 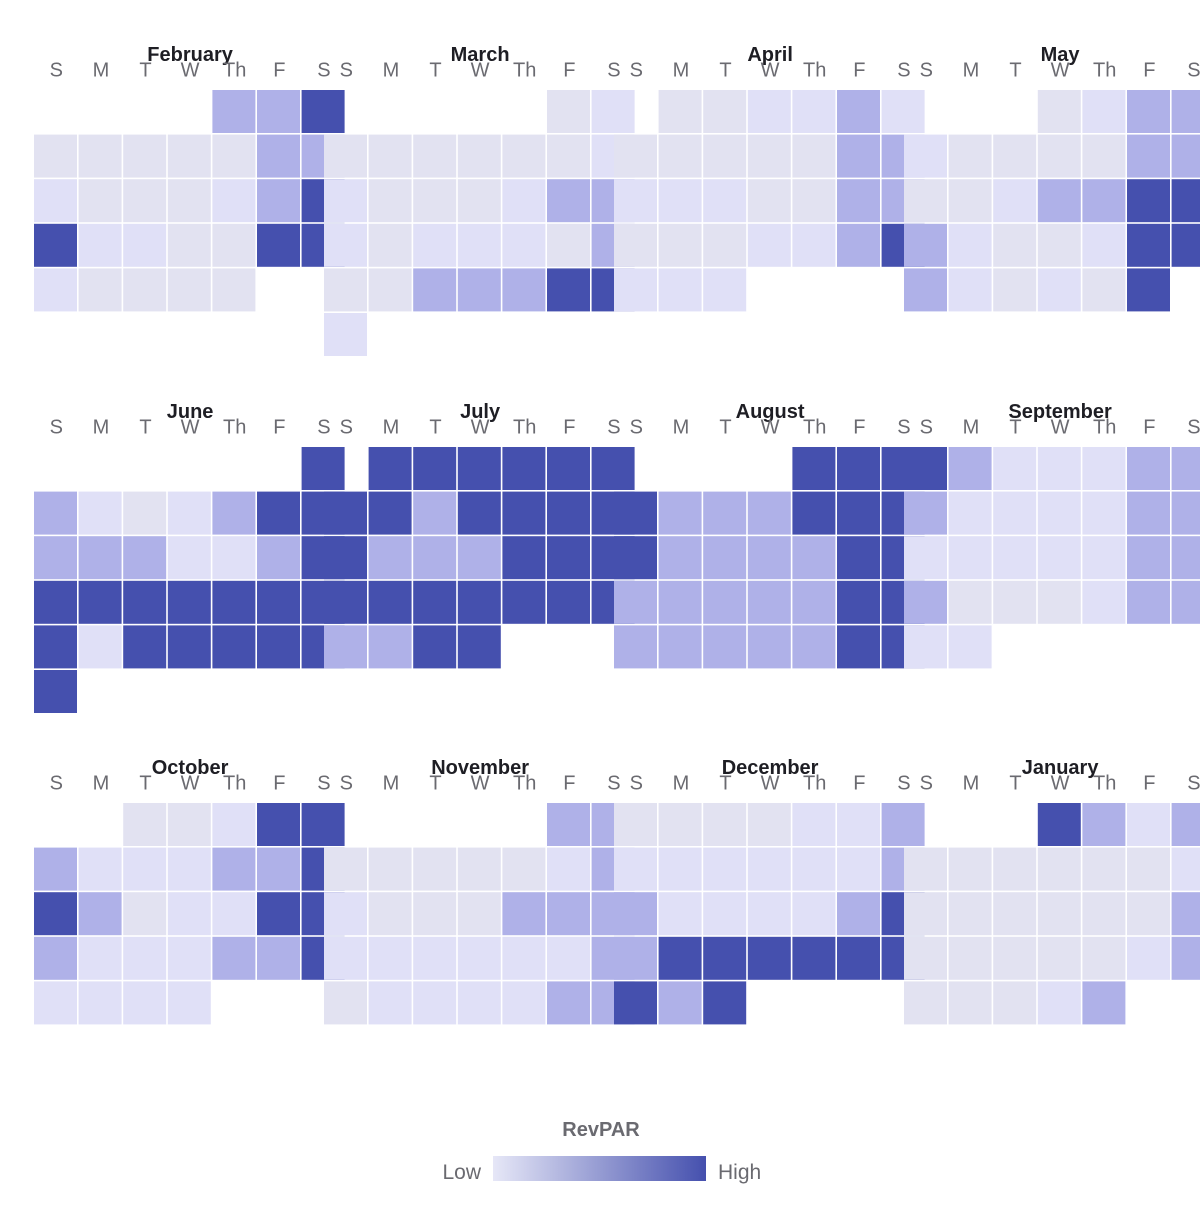 What do you see at coordinates (769, 535) in the screenshot?
I see `month-august: August S M T W Th F S` at bounding box center [769, 535].